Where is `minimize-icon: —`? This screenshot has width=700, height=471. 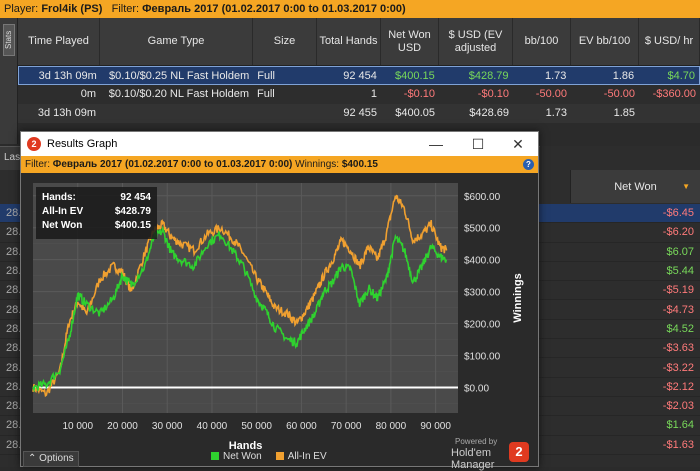 minimize-icon: — is located at coordinates (436, 144).